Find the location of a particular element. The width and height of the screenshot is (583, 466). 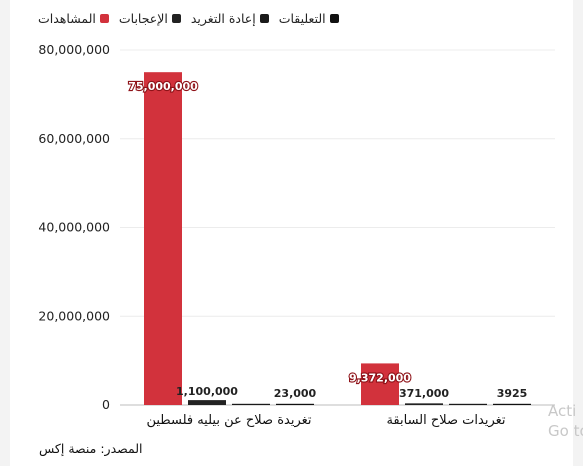

x-category-label: تغريدات صلاح السابقة is located at coordinates (445, 420).